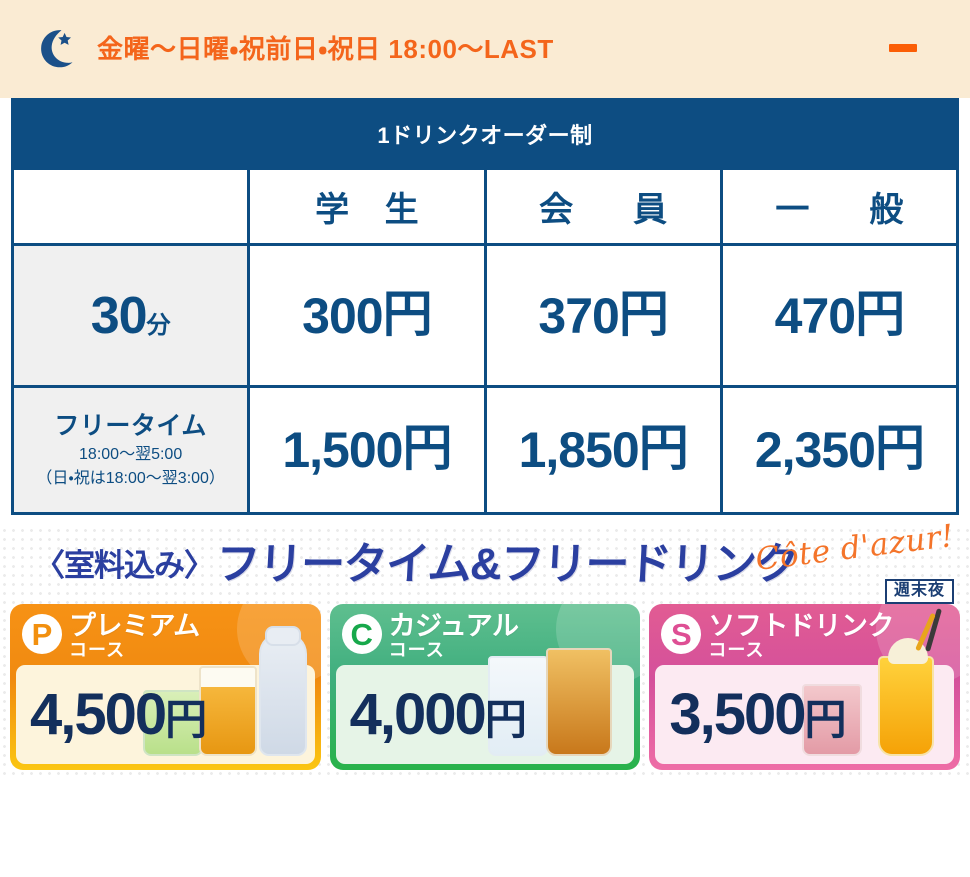  I want to click on column-header-student: 学 生, so click(367, 206).